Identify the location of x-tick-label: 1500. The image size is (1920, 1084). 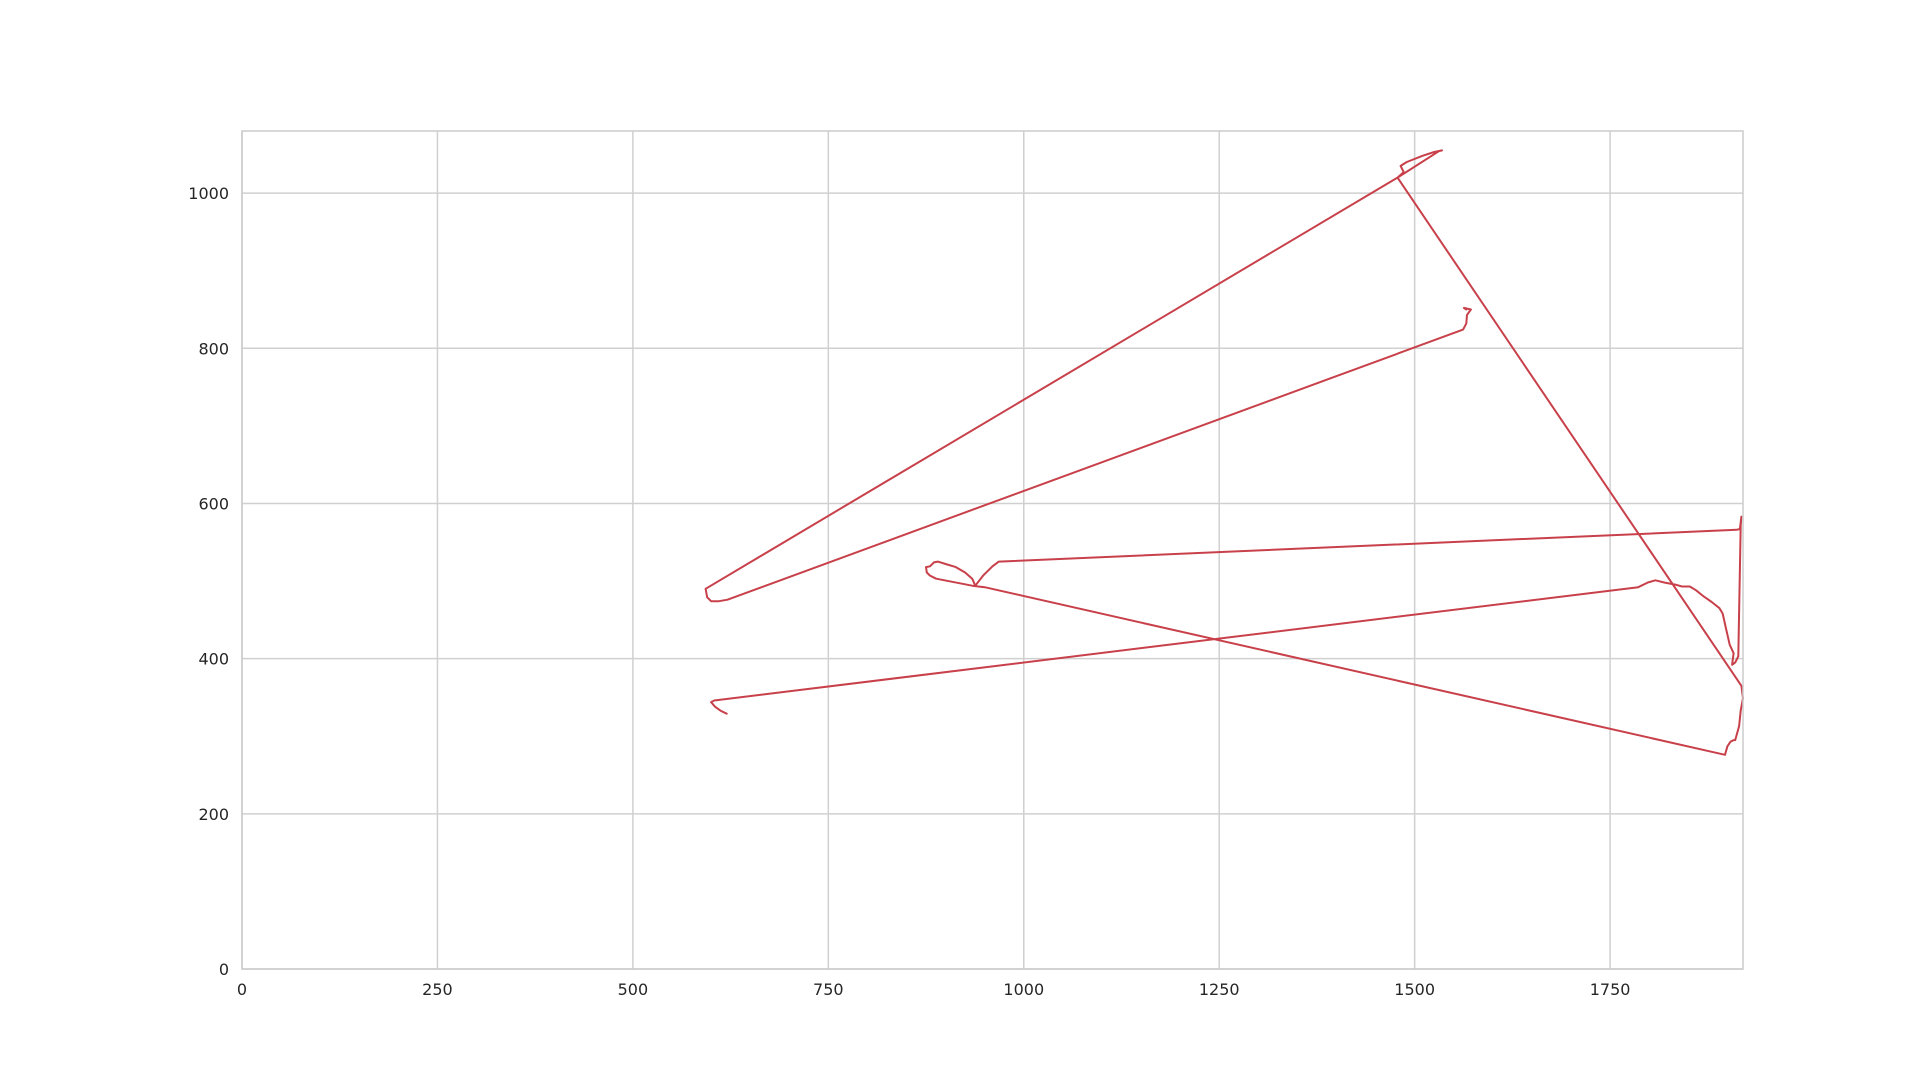
(1414, 989).